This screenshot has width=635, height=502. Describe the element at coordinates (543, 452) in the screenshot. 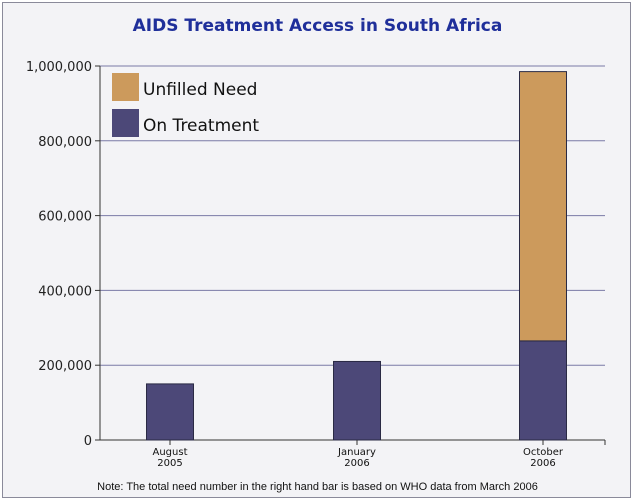

I see `x-tick-label: October` at that location.